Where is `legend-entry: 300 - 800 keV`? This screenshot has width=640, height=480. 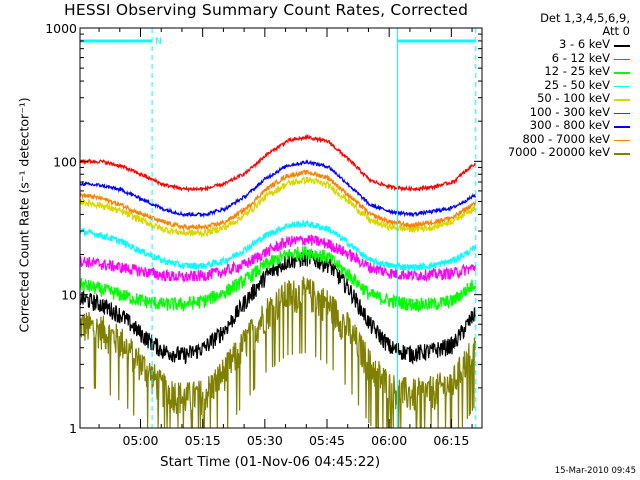 legend-entry: 300 - 800 keV is located at coordinates (558, 125).